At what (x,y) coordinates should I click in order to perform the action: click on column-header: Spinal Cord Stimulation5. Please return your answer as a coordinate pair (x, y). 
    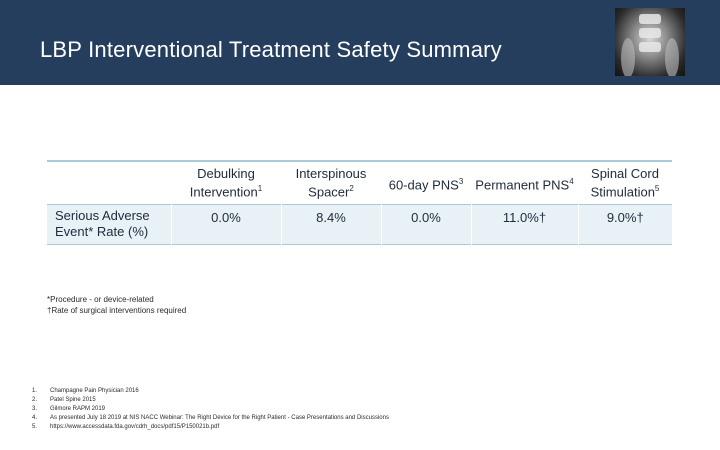
    Looking at the image, I should click on (625, 183).